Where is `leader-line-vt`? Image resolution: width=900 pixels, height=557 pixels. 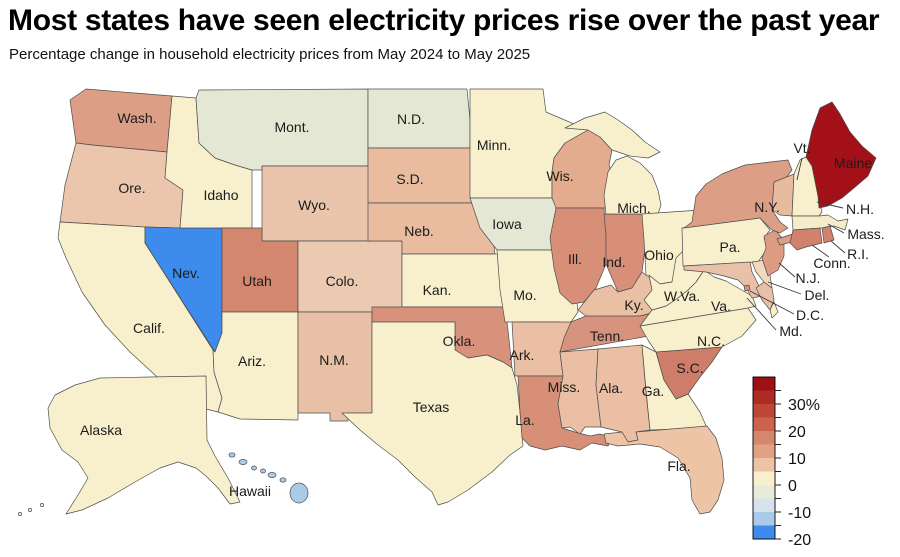
leader-line-vt is located at coordinates (799, 169).